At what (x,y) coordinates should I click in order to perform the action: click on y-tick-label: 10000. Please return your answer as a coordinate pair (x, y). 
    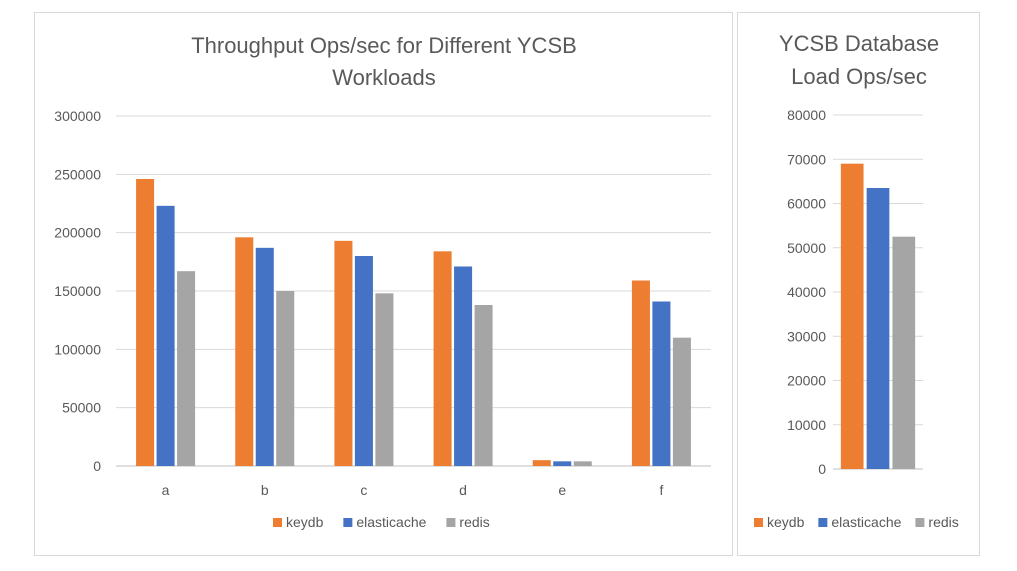
    Looking at the image, I should click on (806, 425).